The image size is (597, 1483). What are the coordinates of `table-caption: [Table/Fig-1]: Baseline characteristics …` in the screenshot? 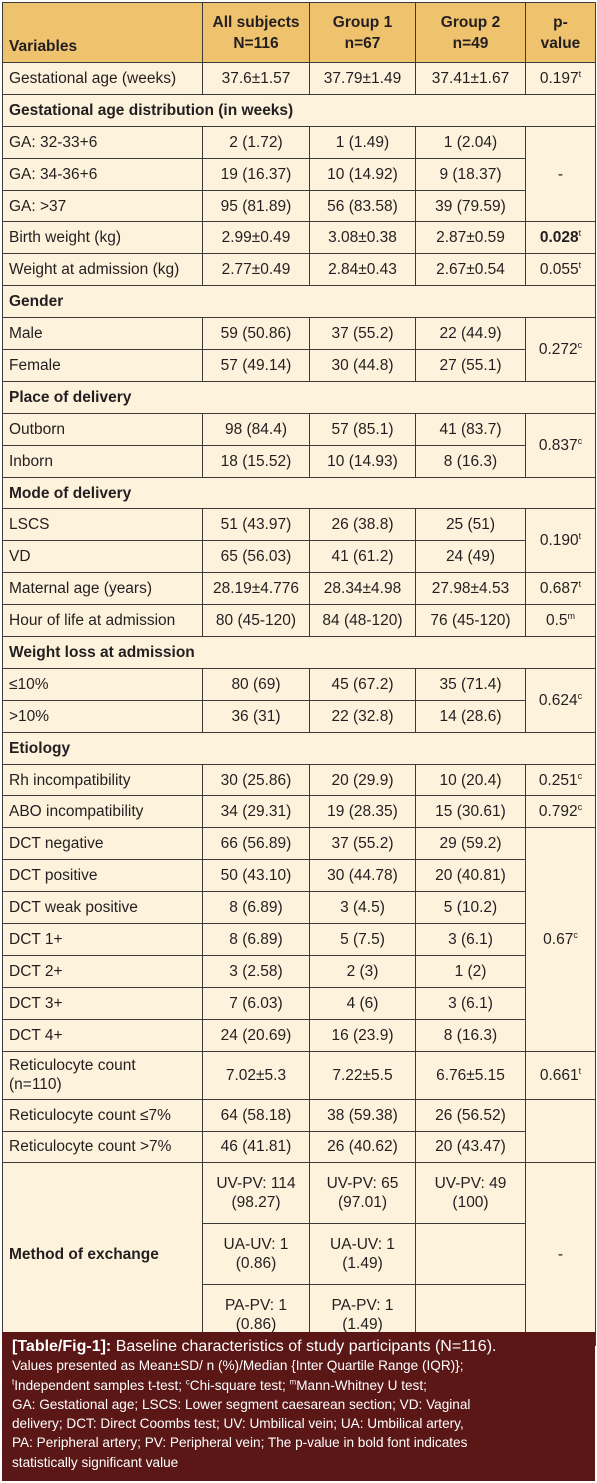 It's located at (298, 1406).